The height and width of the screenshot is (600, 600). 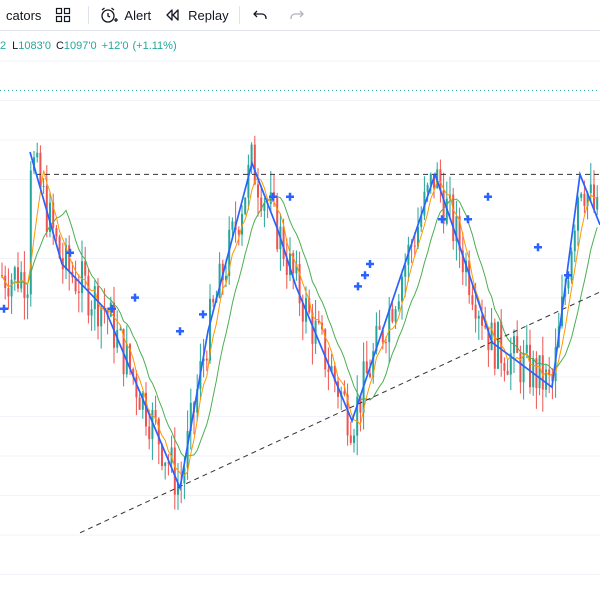 What do you see at coordinates (34, 46) in the screenshot?
I see `ohlc-low-value: 1083'0` at bounding box center [34, 46].